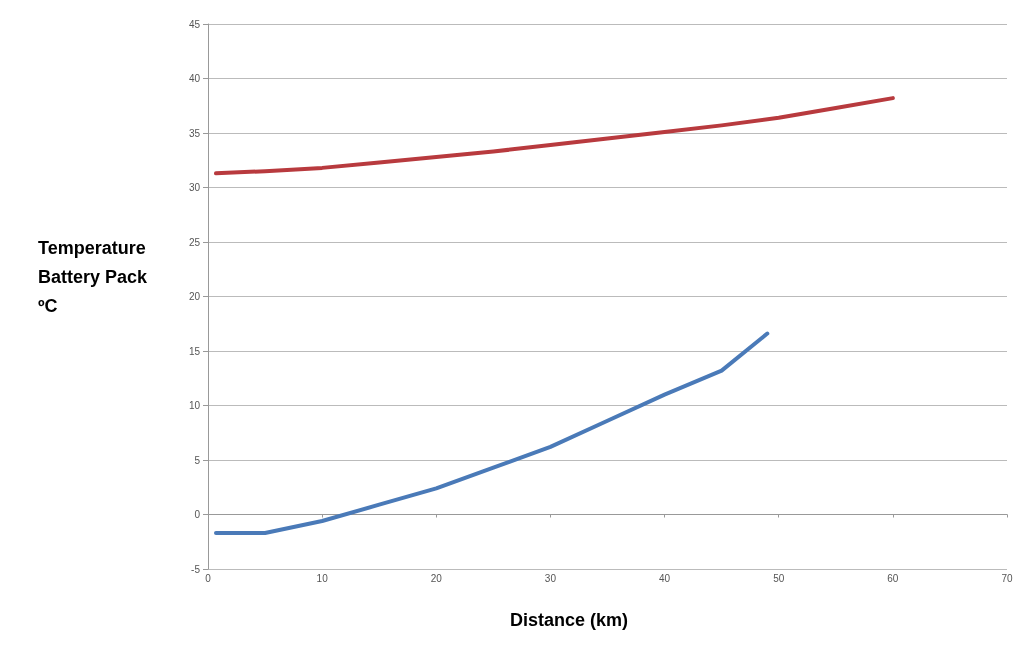 The image size is (1025, 648). Describe the element at coordinates (197, 460) in the screenshot. I see `y-tick-label: 5` at that location.